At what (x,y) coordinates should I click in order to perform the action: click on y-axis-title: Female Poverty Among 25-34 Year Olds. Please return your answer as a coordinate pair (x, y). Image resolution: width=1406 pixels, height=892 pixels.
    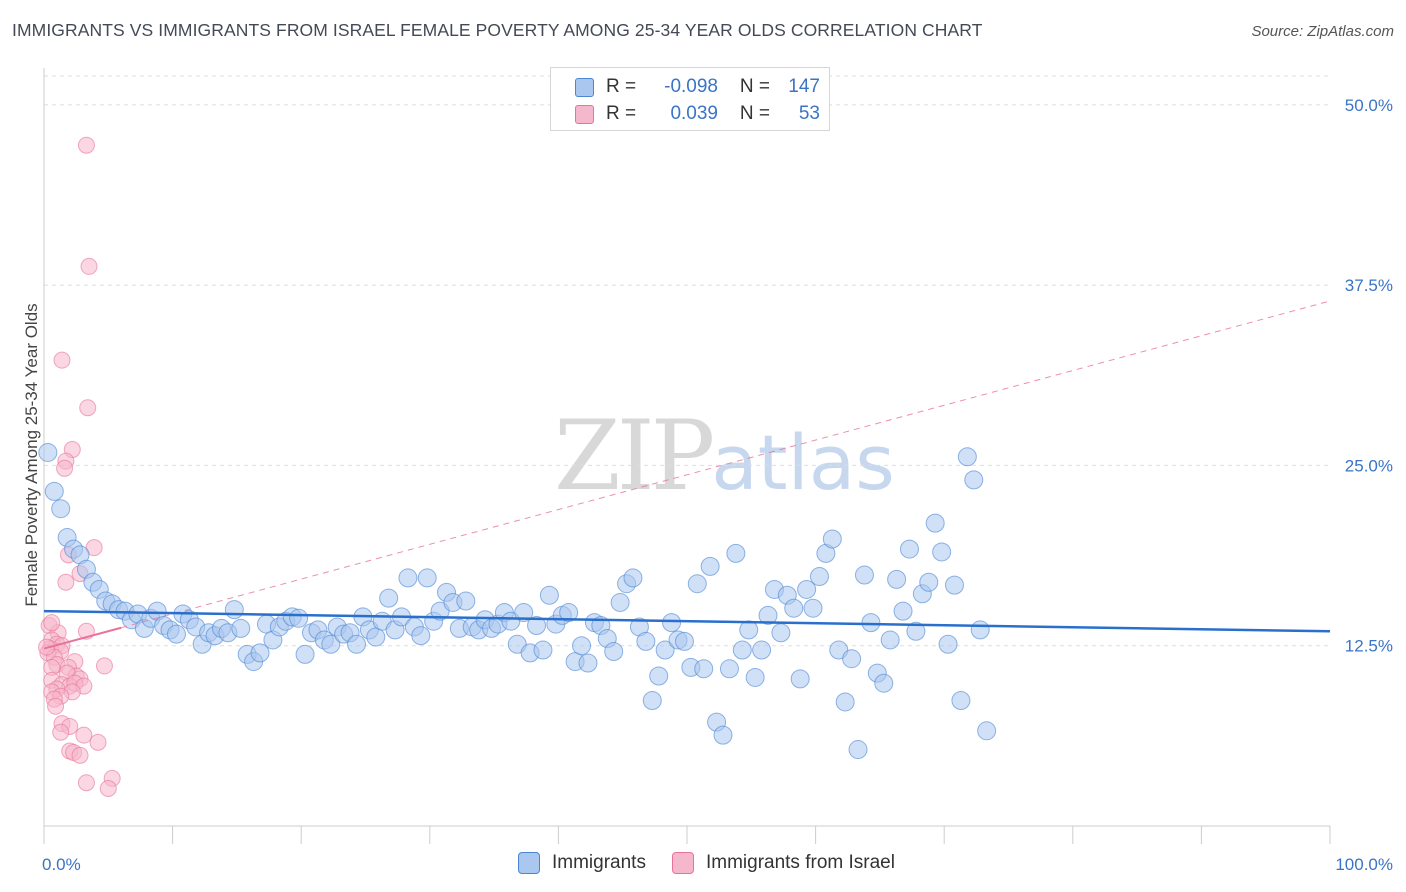
    Looking at the image, I should click on (31, 454).